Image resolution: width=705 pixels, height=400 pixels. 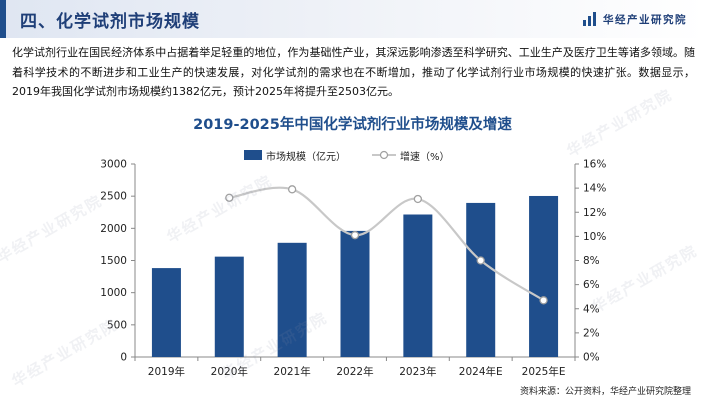 I want to click on x-tick-label: 2021年, so click(x=292, y=371).